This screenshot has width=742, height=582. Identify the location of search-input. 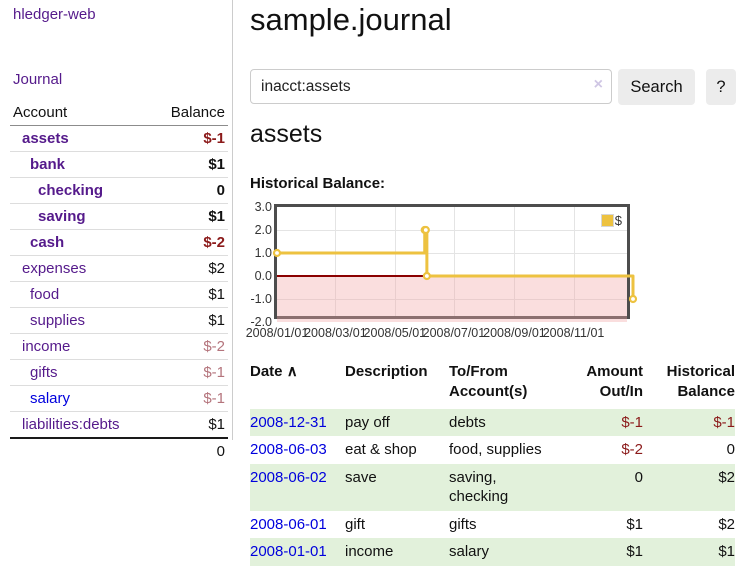
(431, 86).